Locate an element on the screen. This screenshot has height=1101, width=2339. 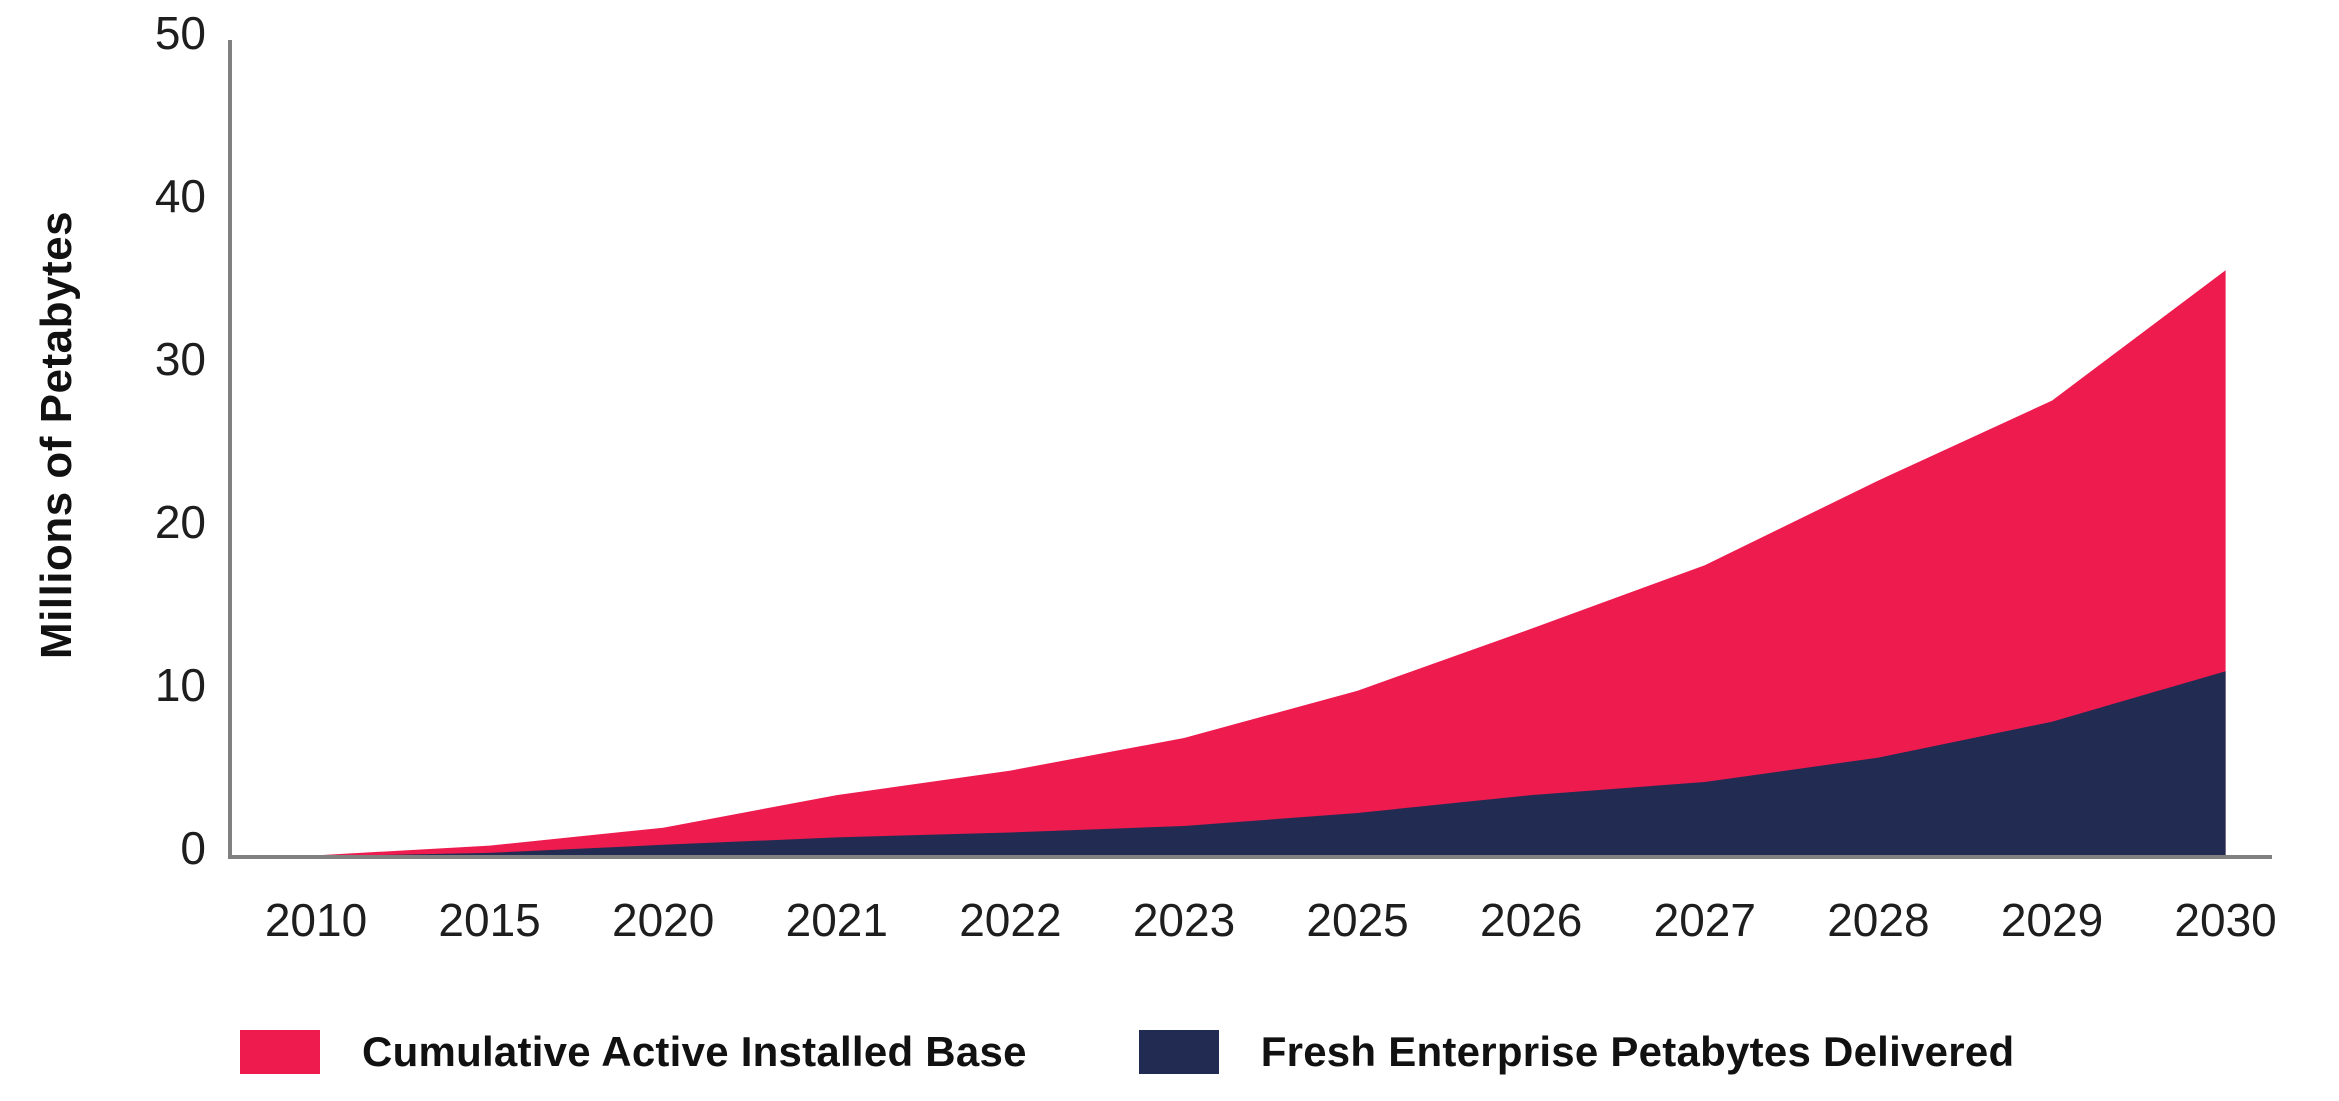
x-tick-label-2021: 2021 is located at coordinates (837, 920).